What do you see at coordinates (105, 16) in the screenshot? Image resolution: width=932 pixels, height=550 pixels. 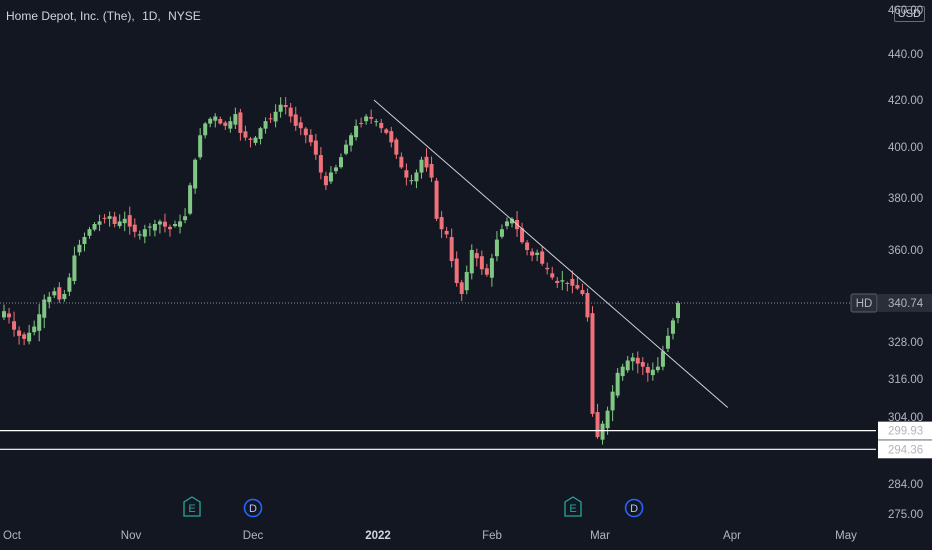 I see `chart-title: Home Depot, Inc. (The), 1D, NYSE` at bounding box center [105, 16].